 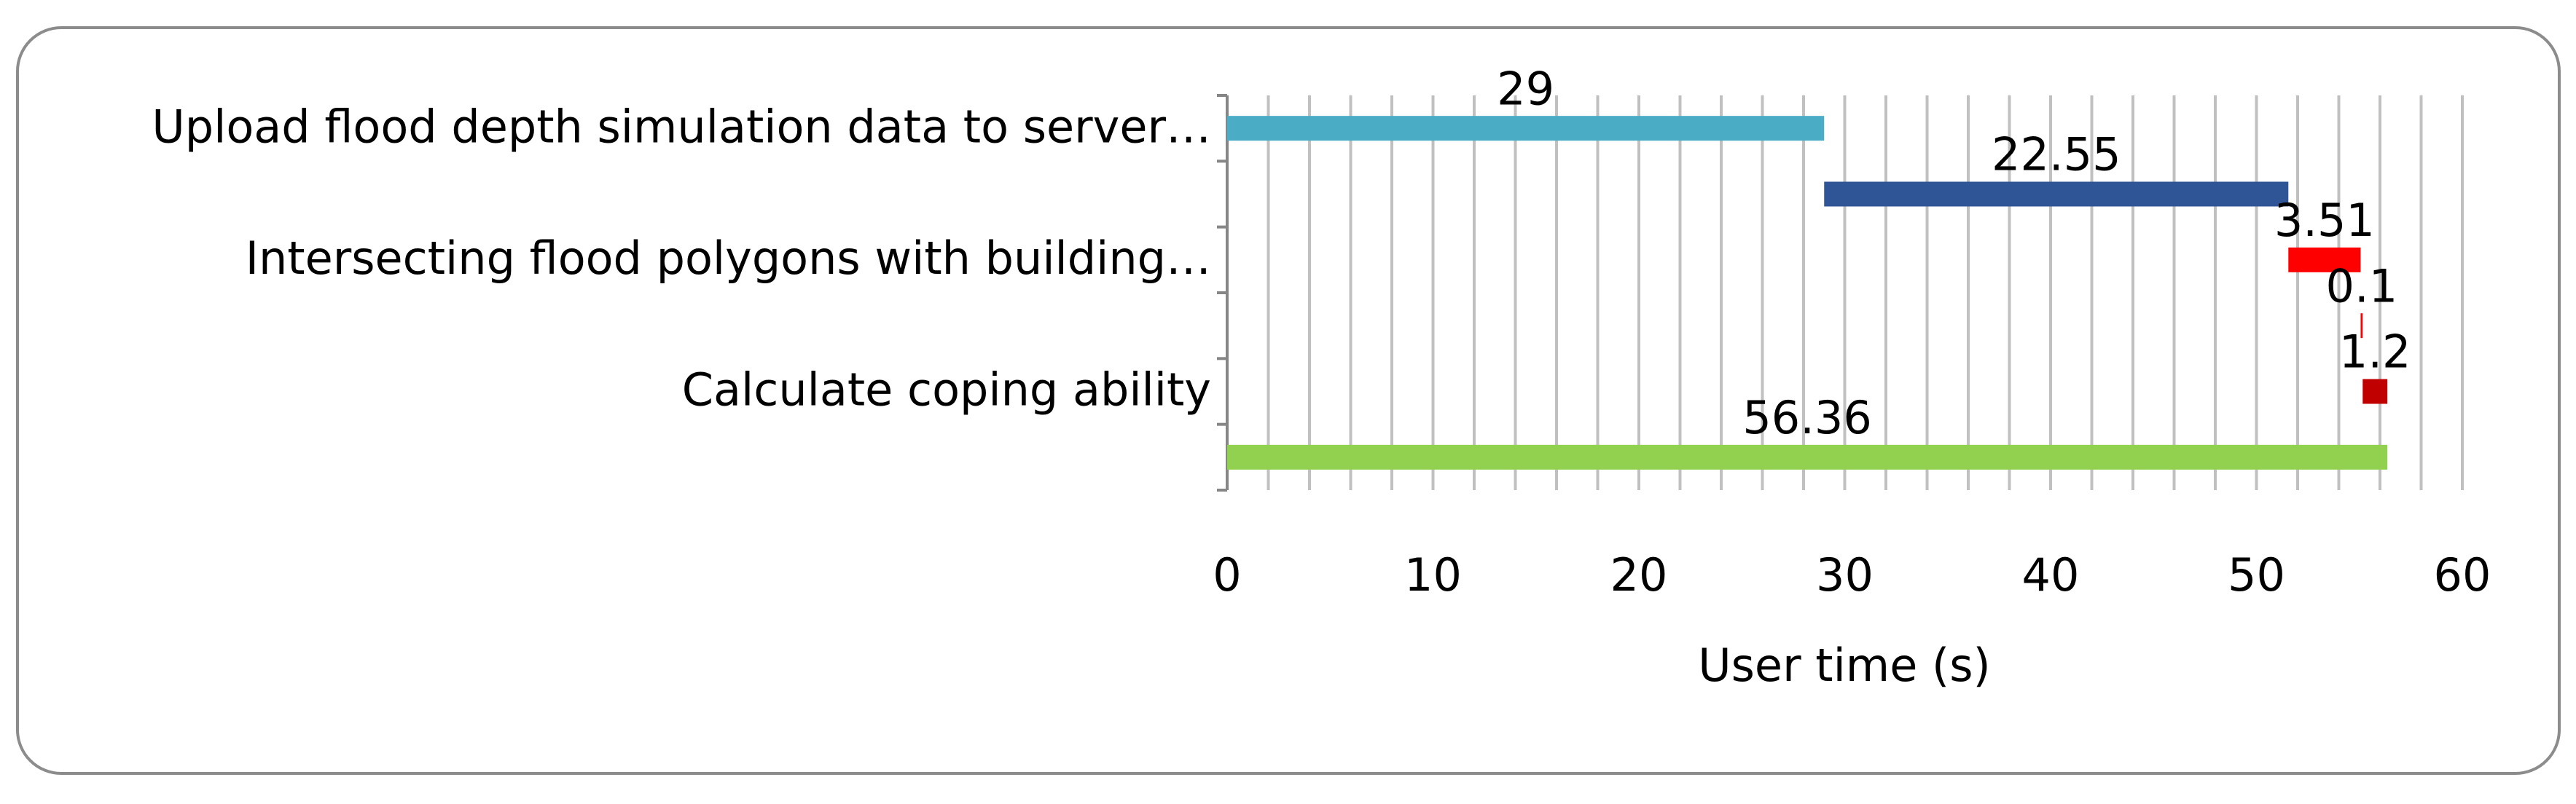 I want to click on data-label: 0.1, so click(x=2362, y=285).